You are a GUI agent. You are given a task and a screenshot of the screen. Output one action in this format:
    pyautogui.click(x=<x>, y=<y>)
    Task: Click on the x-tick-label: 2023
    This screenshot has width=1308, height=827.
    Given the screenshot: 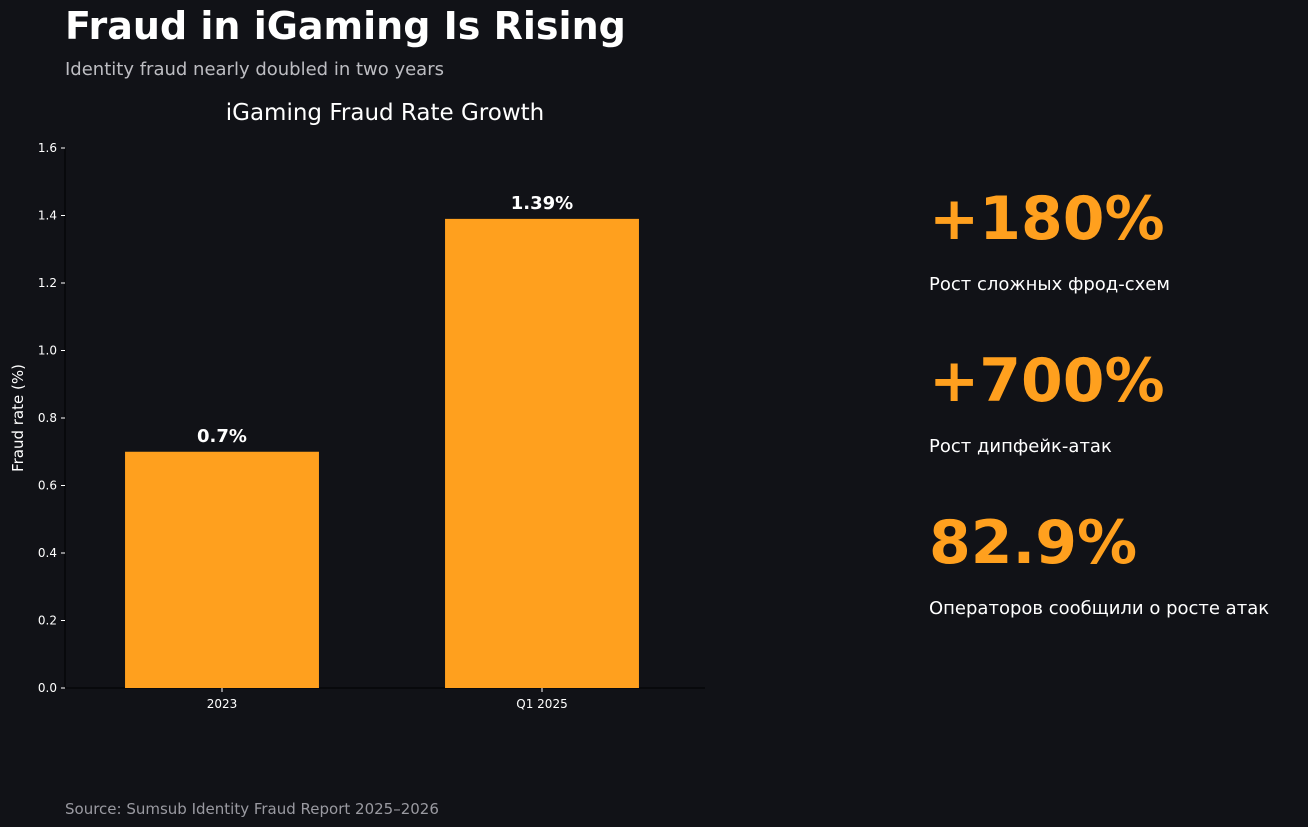 What is the action you would take?
    pyautogui.click(x=222, y=704)
    